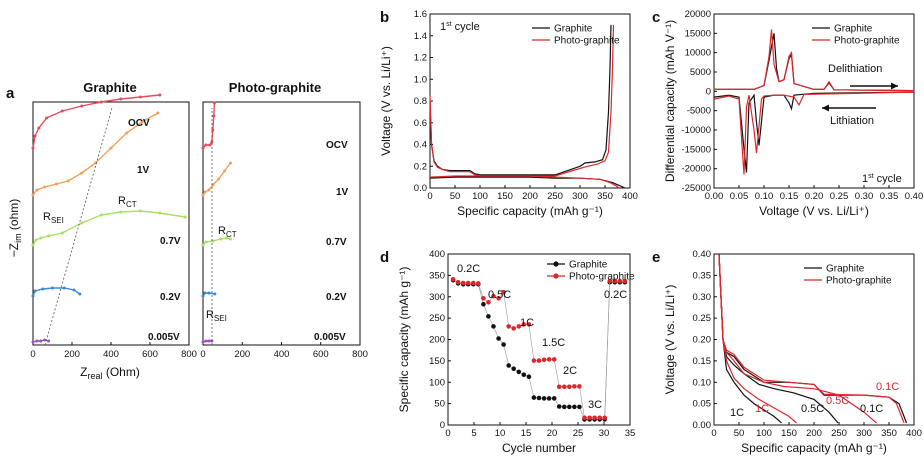  I want to click on panel-b-xlabel: Specific capacity (mAh g⁻¹), so click(530, 211).